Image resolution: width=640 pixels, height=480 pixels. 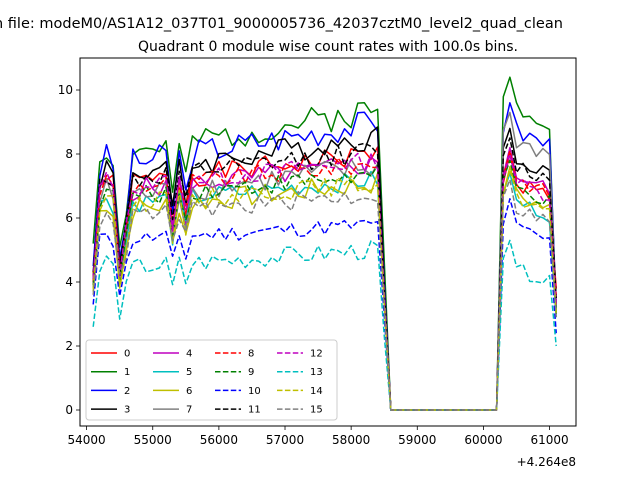 I want to click on y-tick-label: 0, so click(x=69, y=410).